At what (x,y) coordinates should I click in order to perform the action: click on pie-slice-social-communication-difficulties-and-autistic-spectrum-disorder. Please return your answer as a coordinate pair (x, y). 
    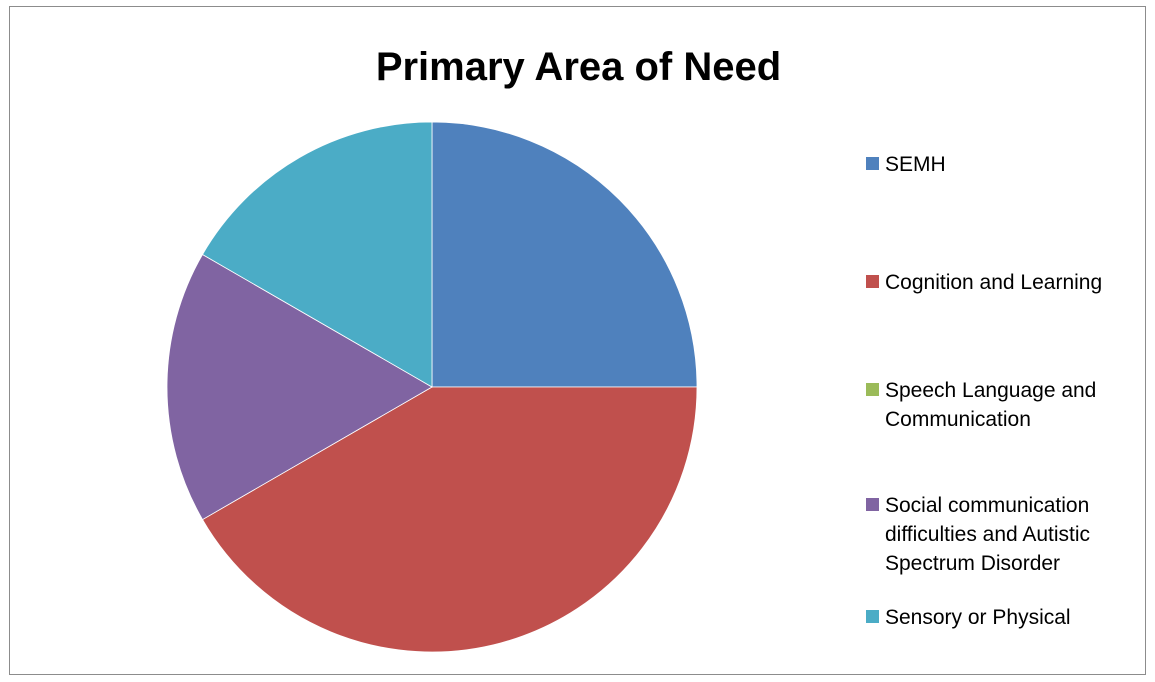
    Looking at the image, I should click on (299, 387).